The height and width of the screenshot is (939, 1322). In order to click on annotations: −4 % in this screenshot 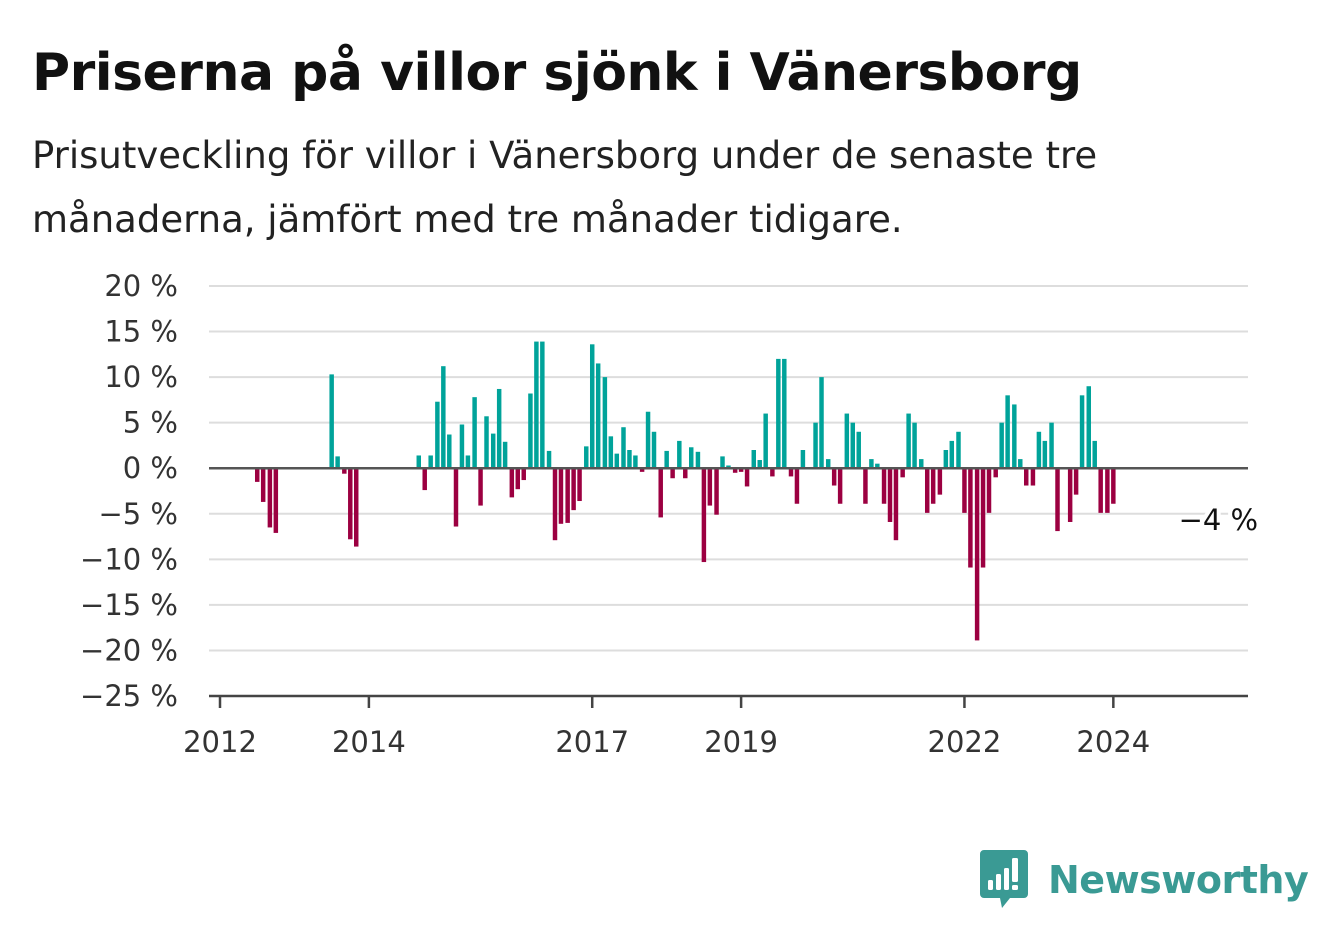, I will do `click(1219, 520)`.